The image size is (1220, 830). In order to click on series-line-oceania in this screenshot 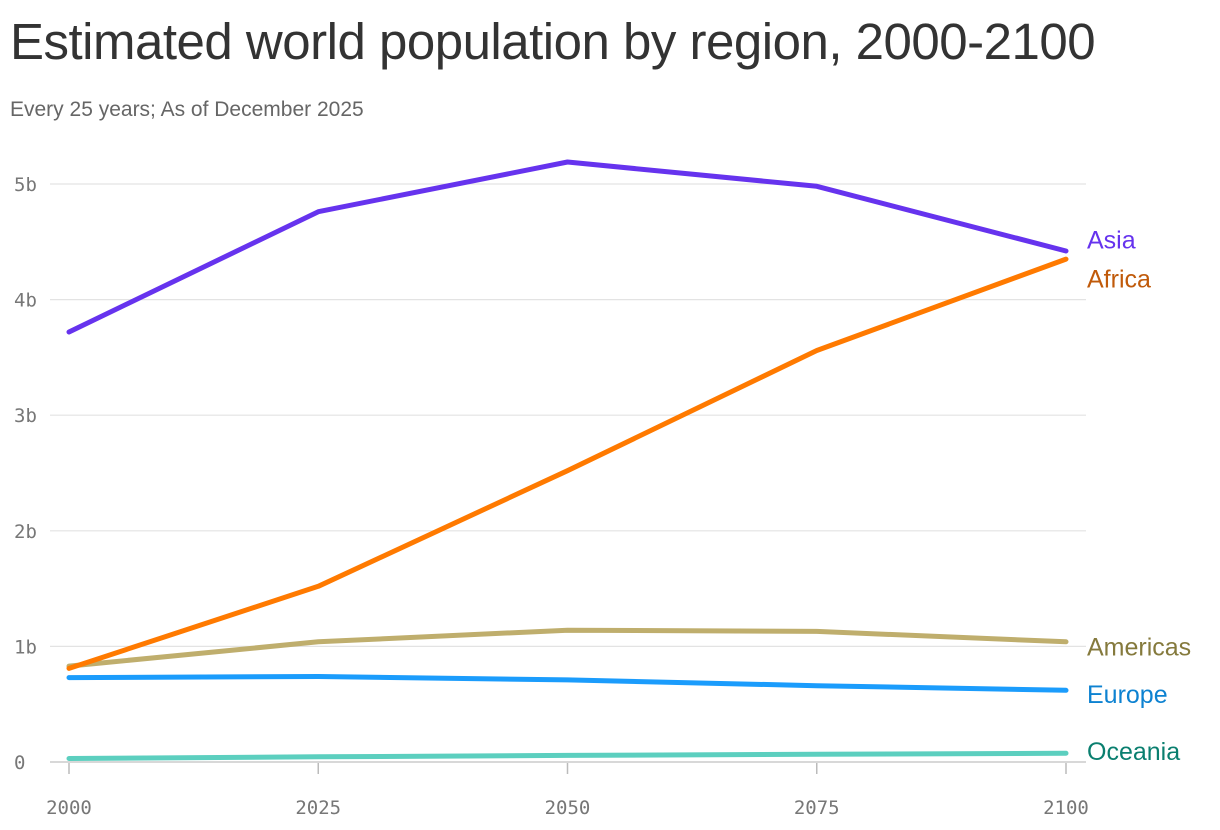, I will do `click(567, 755)`.